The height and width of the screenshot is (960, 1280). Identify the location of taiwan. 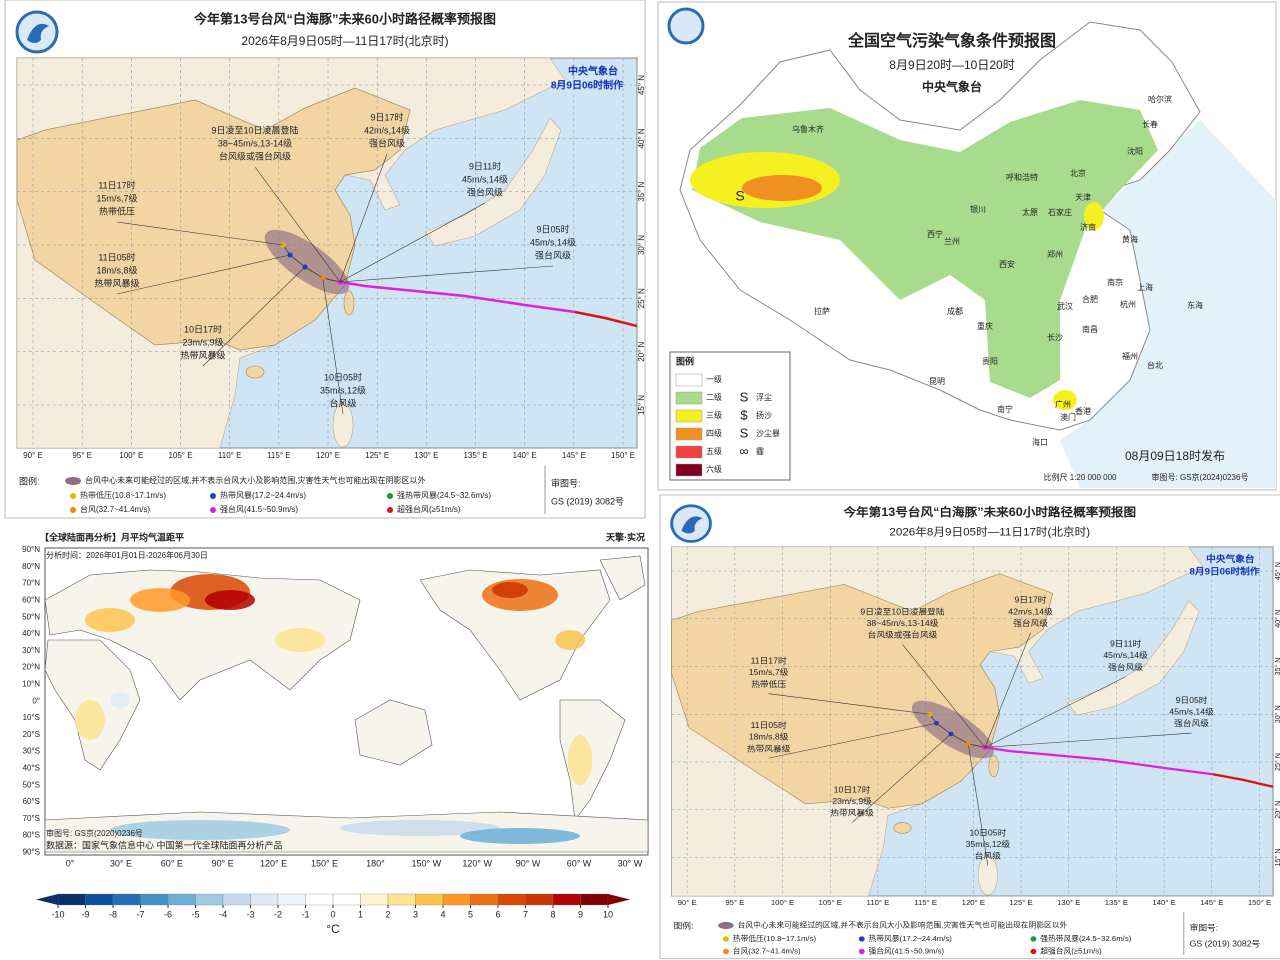
(349, 303).